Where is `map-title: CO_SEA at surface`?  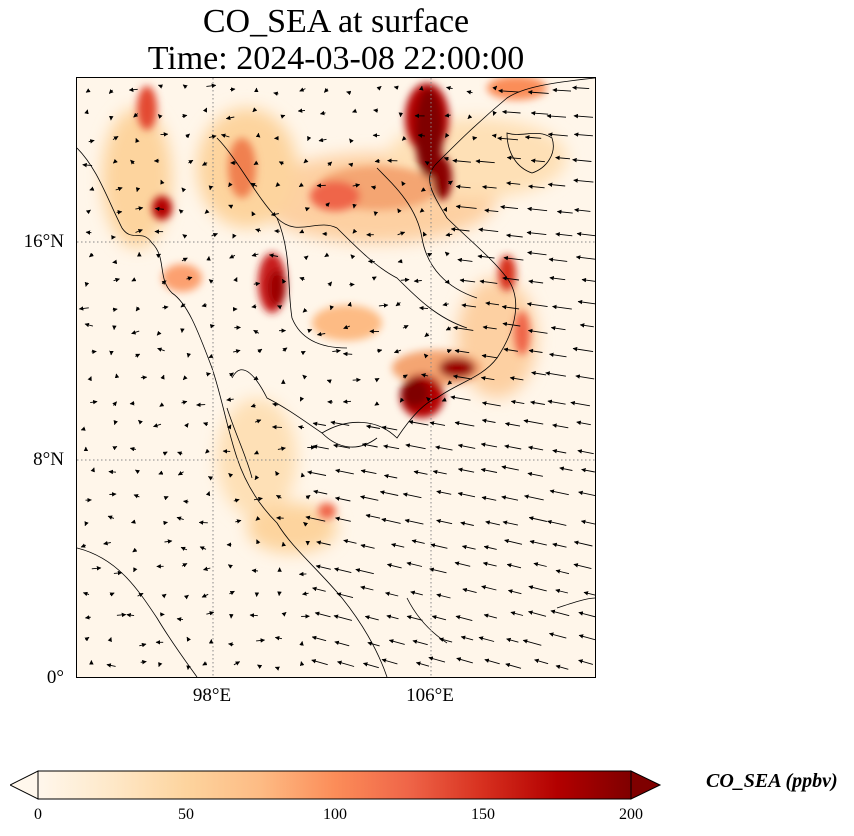 map-title: CO_SEA at surface is located at coordinates (336, 21).